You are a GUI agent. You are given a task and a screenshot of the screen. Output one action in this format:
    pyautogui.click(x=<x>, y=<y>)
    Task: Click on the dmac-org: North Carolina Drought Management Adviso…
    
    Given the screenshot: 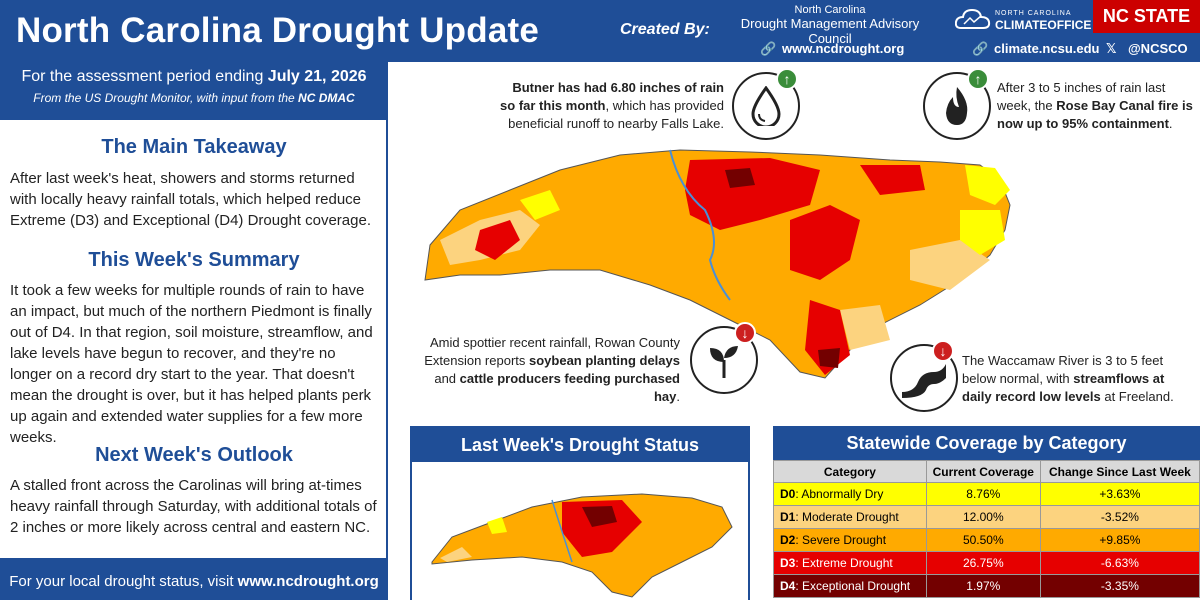 What is the action you would take?
    pyautogui.click(x=830, y=25)
    